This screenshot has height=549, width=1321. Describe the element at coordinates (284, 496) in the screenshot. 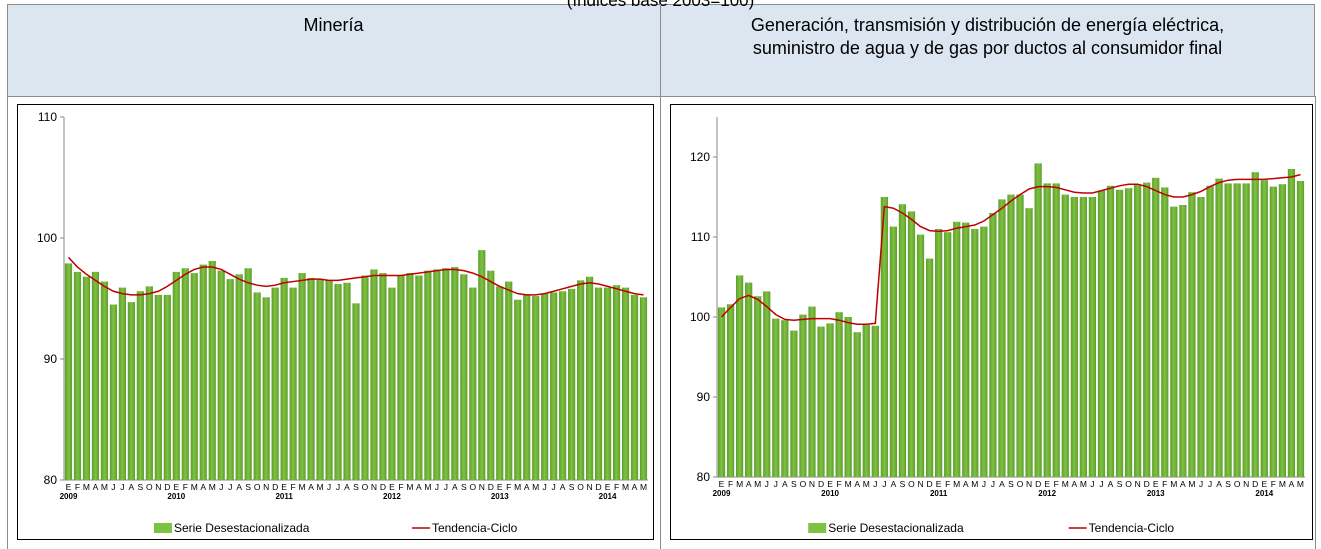

I see `year-label: 2011` at that location.